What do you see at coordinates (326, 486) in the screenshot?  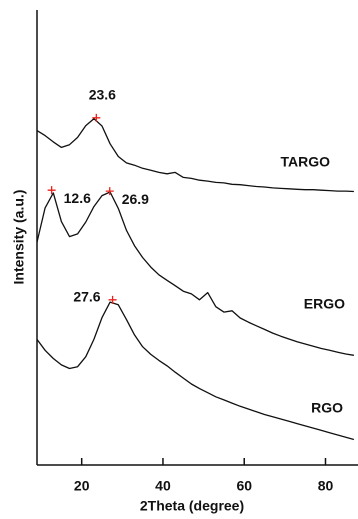 I see `x-tick-label: 80` at bounding box center [326, 486].